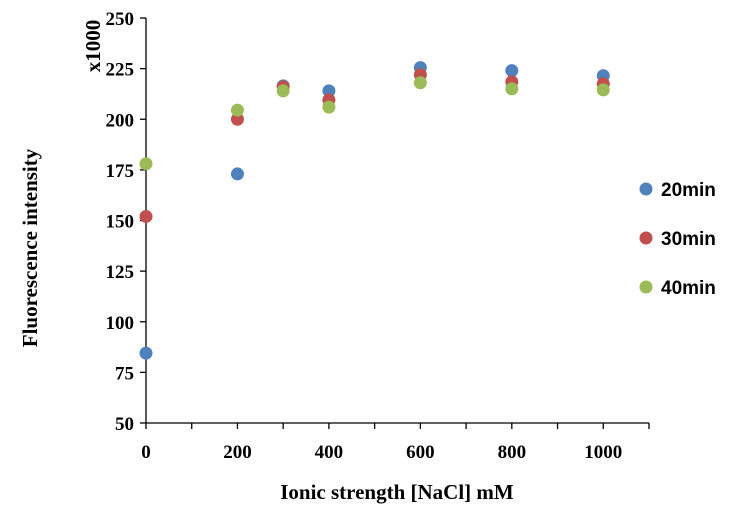 The image size is (735, 508). I want to click on y-tick-label: 50, so click(124, 424).